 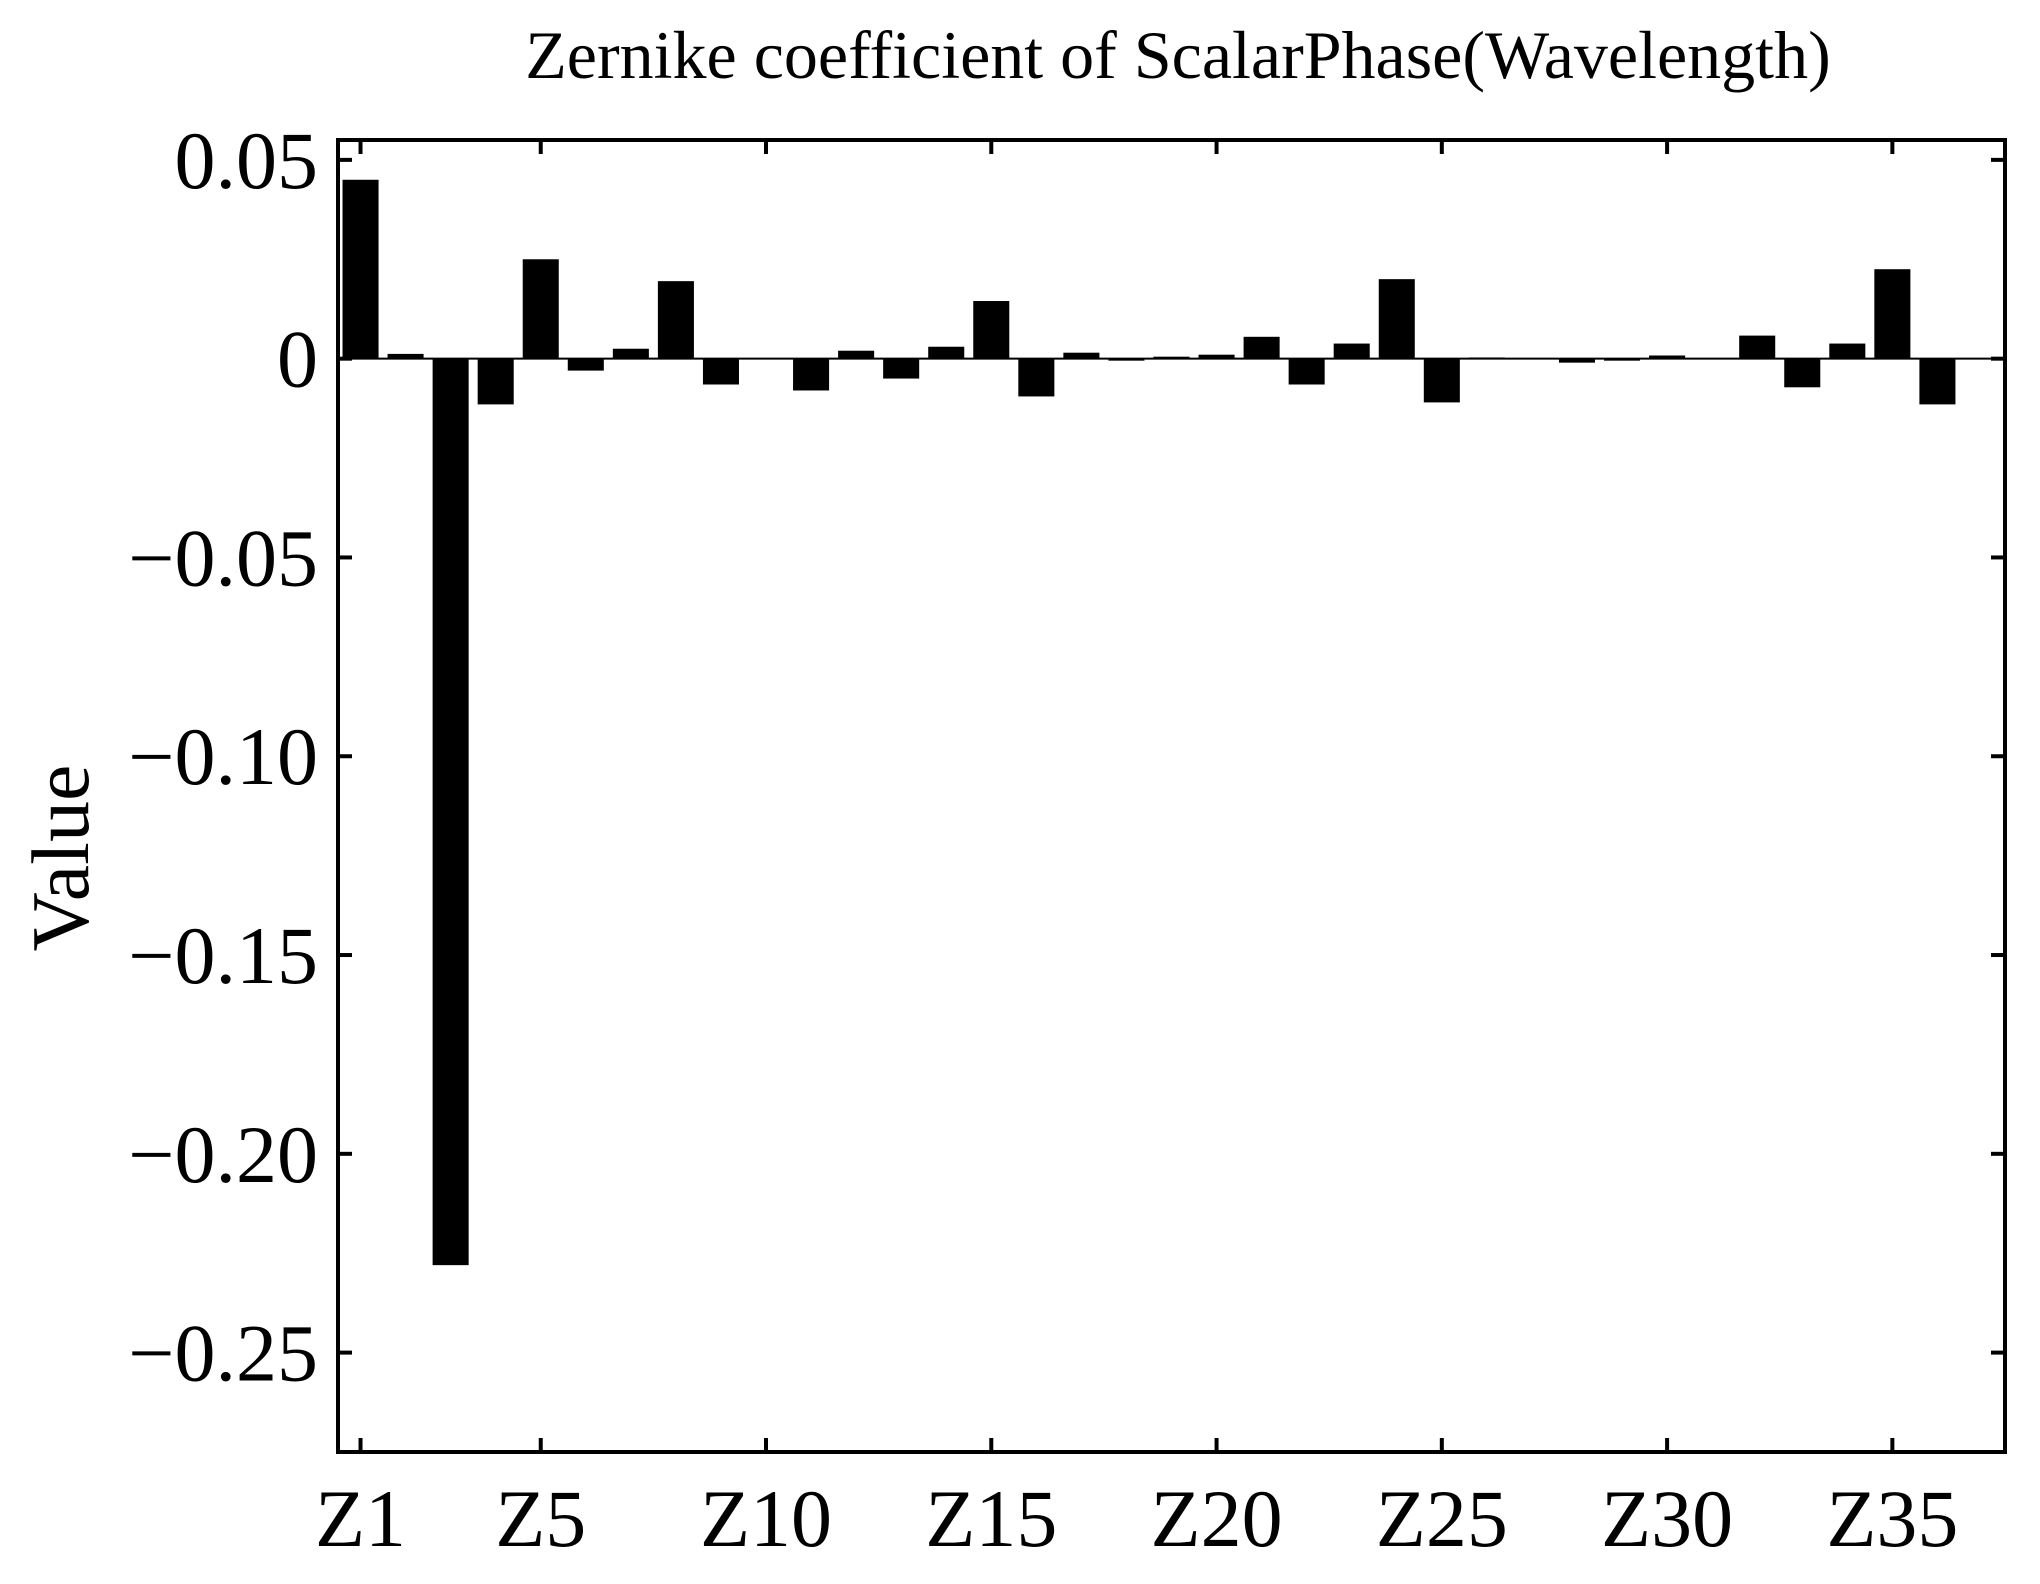 I want to click on y-tick-label: 0, so click(x=297, y=359).